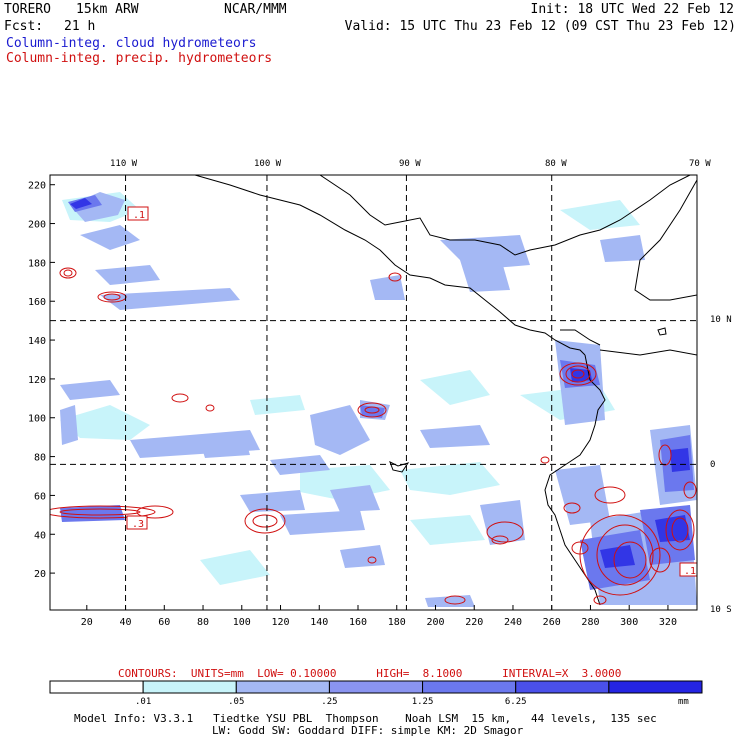 The width and height of the screenshot is (740, 740). I want to click on init-time: Init: 18 UTC Wed 22 Feb 12, so click(632, 9).